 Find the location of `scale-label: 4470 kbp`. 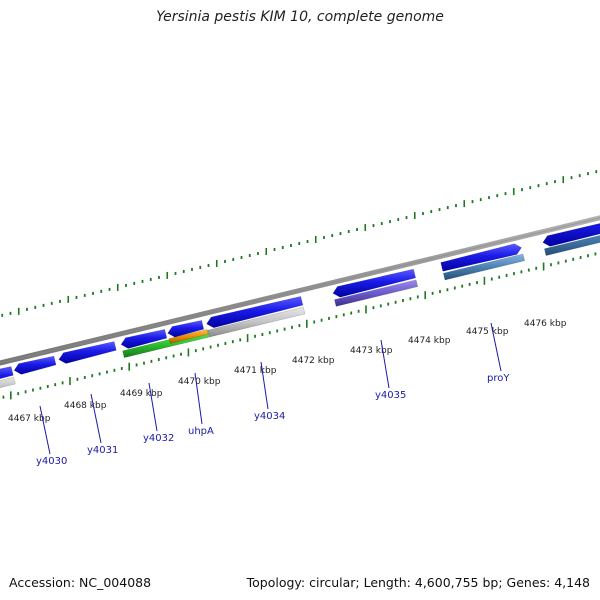

scale-label: 4470 kbp is located at coordinates (199, 382).